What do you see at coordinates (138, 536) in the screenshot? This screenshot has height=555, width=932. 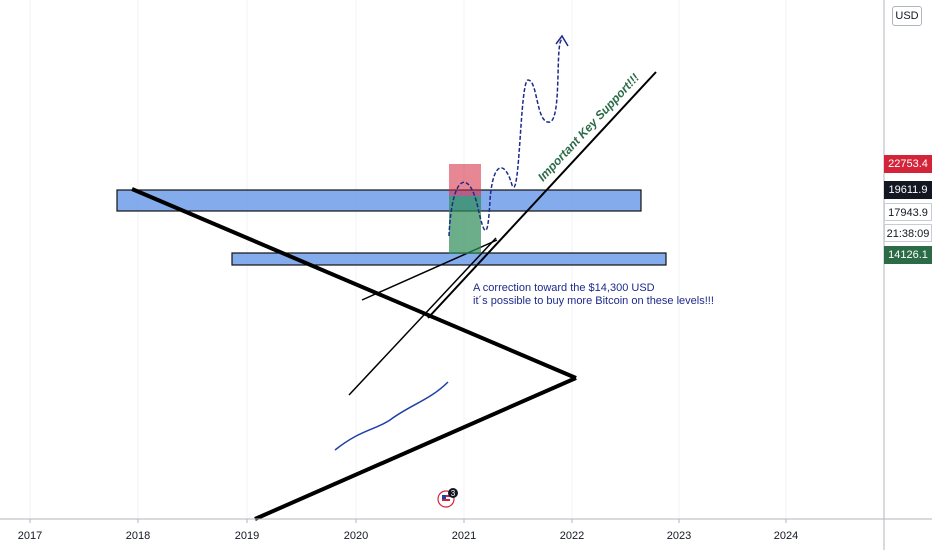 I see `x-tick-label: 2018` at bounding box center [138, 536].